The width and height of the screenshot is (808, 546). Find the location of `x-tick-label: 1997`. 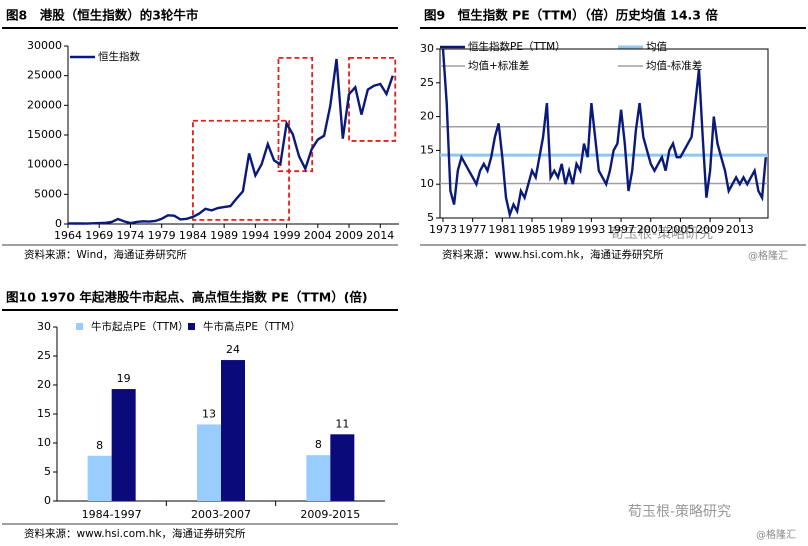

x-tick-label: 1997 is located at coordinates (621, 229).